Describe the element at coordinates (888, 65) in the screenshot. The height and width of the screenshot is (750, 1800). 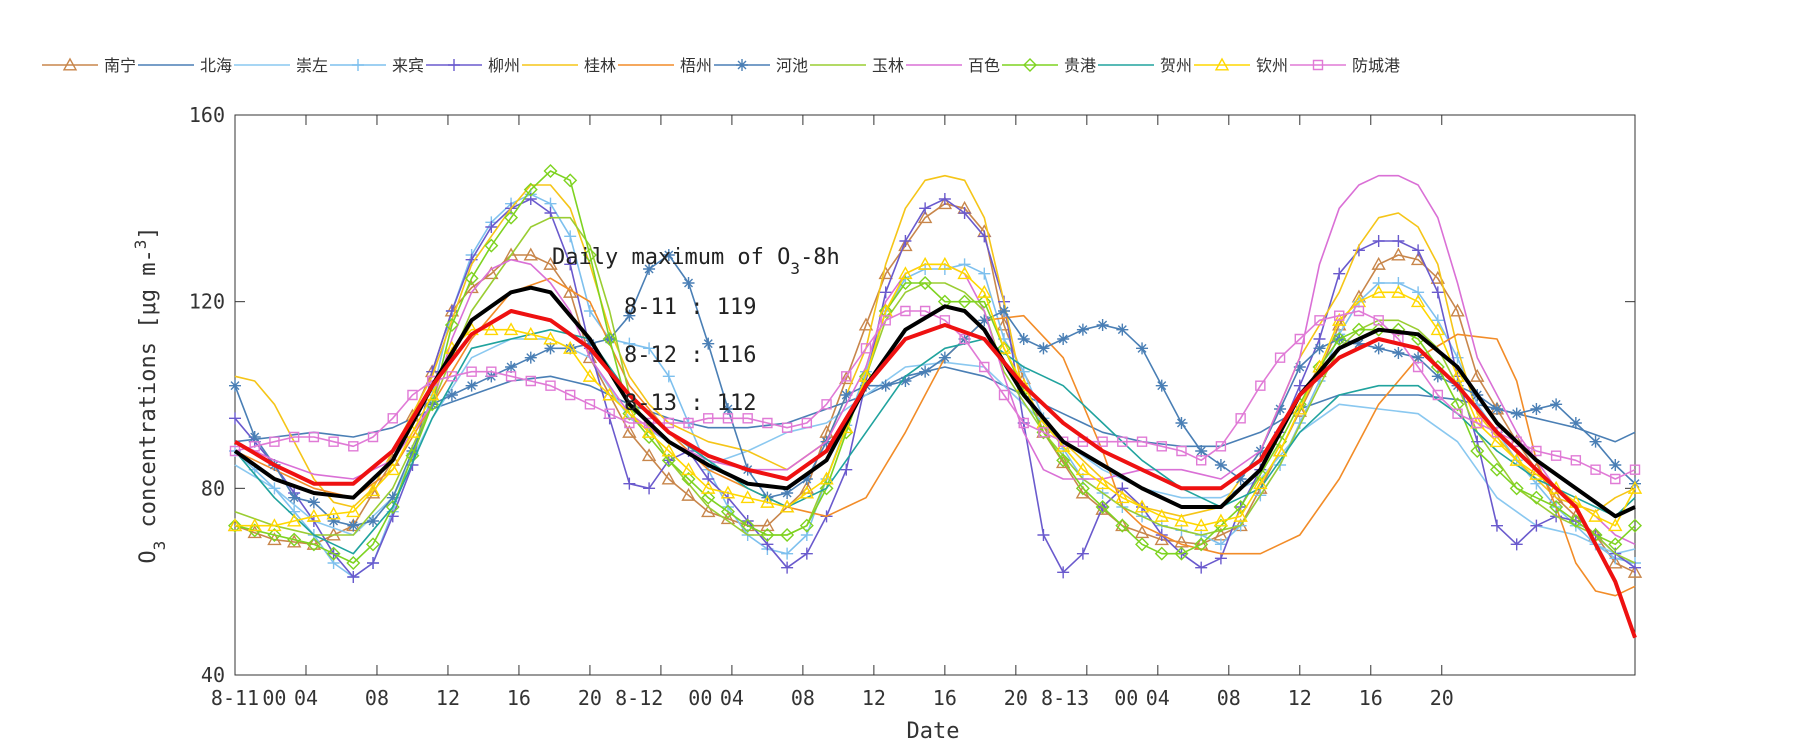
I see `legend-label: 玉林` at that location.